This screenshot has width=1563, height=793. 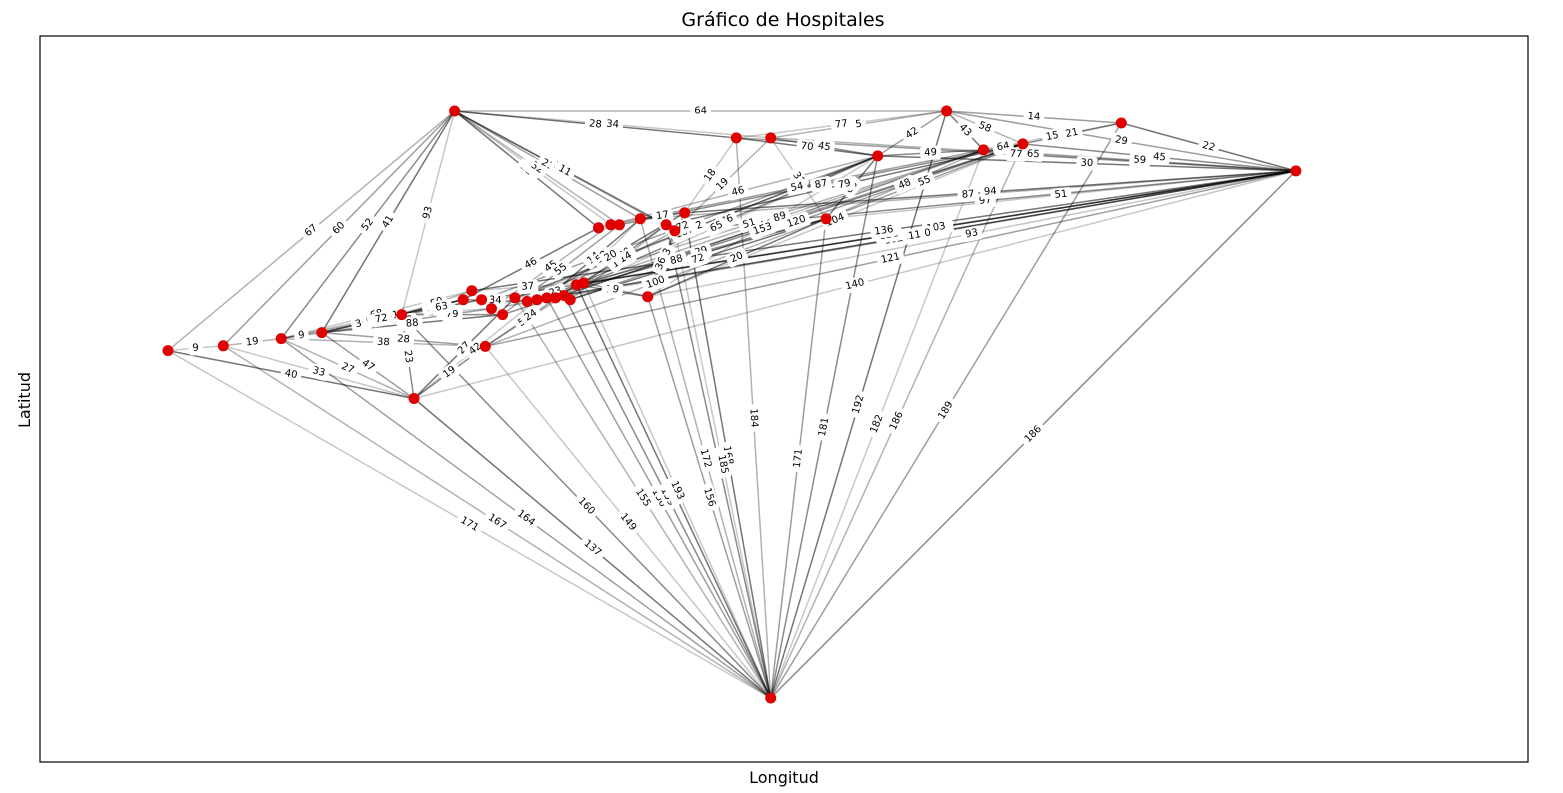 I want to click on edge-weight-label: 37, so click(x=527, y=287).